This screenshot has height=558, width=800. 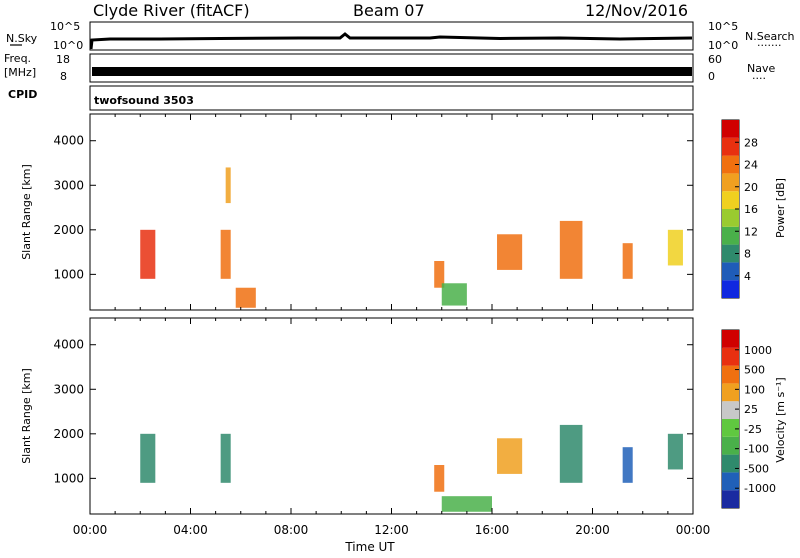 I want to click on colorbar-tick-label: -1000, so click(x=760, y=488).